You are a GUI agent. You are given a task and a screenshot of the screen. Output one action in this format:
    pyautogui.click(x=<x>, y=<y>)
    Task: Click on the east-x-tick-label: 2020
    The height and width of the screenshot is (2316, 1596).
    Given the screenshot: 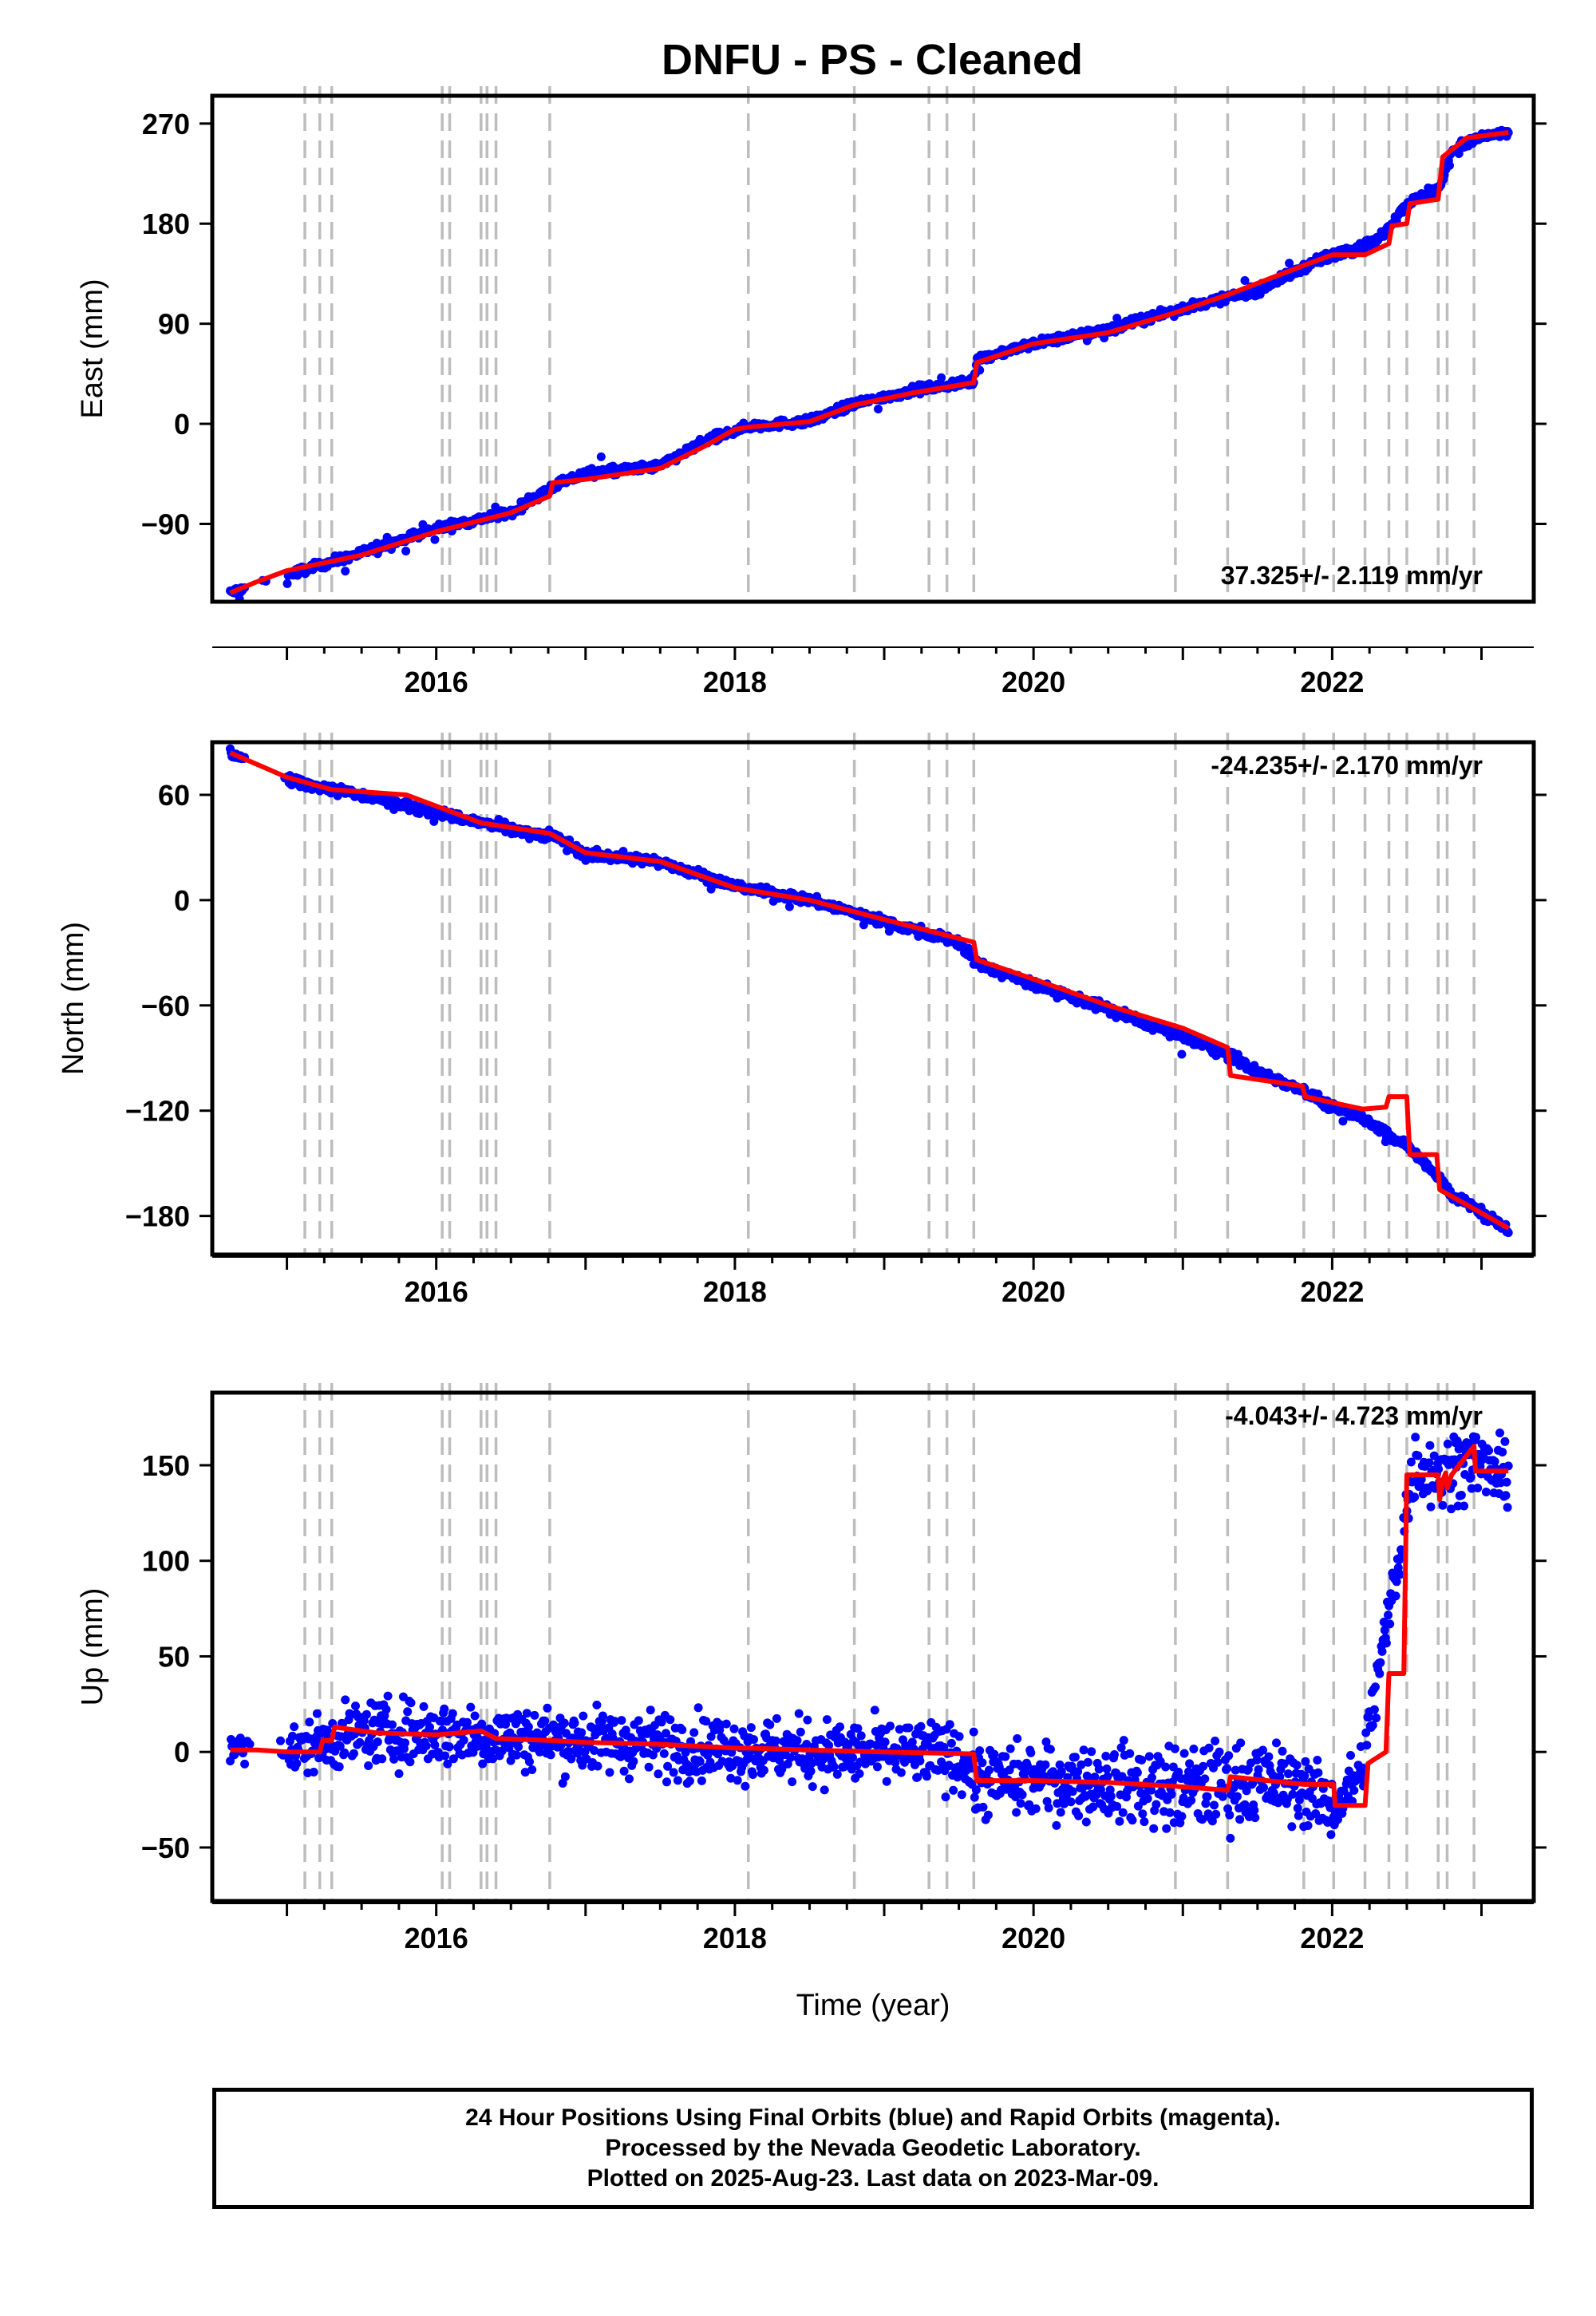 What is the action you would take?
    pyautogui.click(x=1033, y=682)
    